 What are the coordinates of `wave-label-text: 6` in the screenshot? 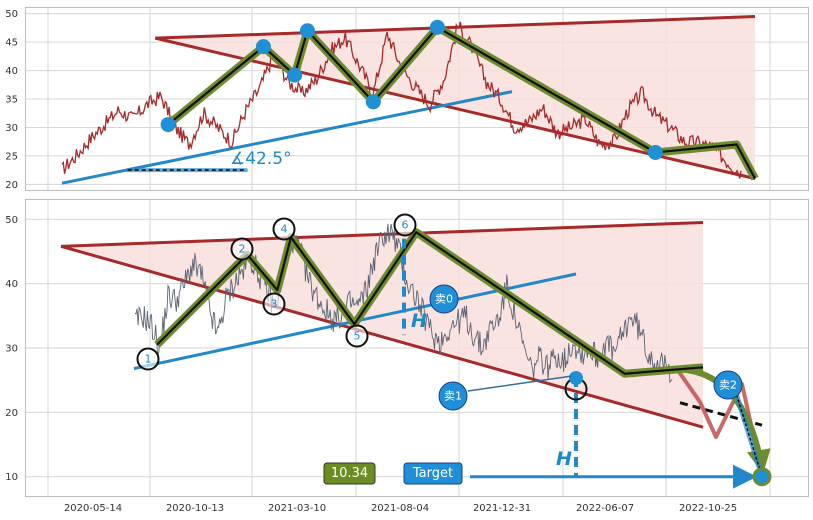 It's located at (405, 225).